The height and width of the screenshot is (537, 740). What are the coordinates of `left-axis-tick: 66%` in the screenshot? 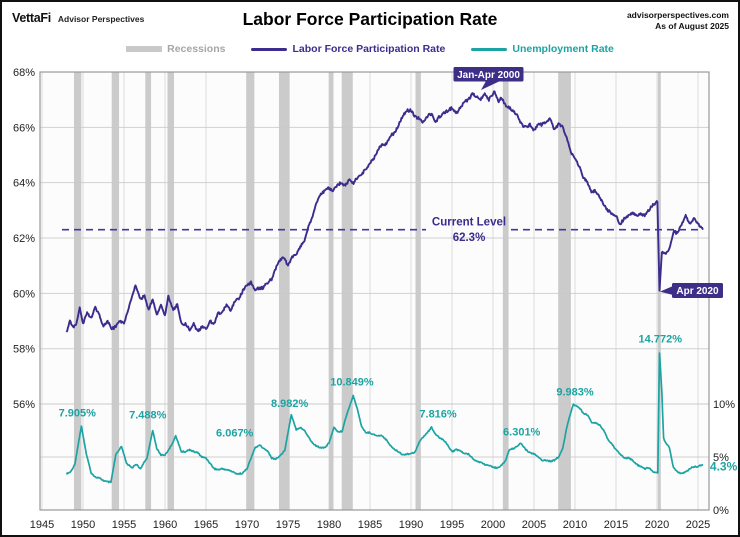 It's located at (24, 128).